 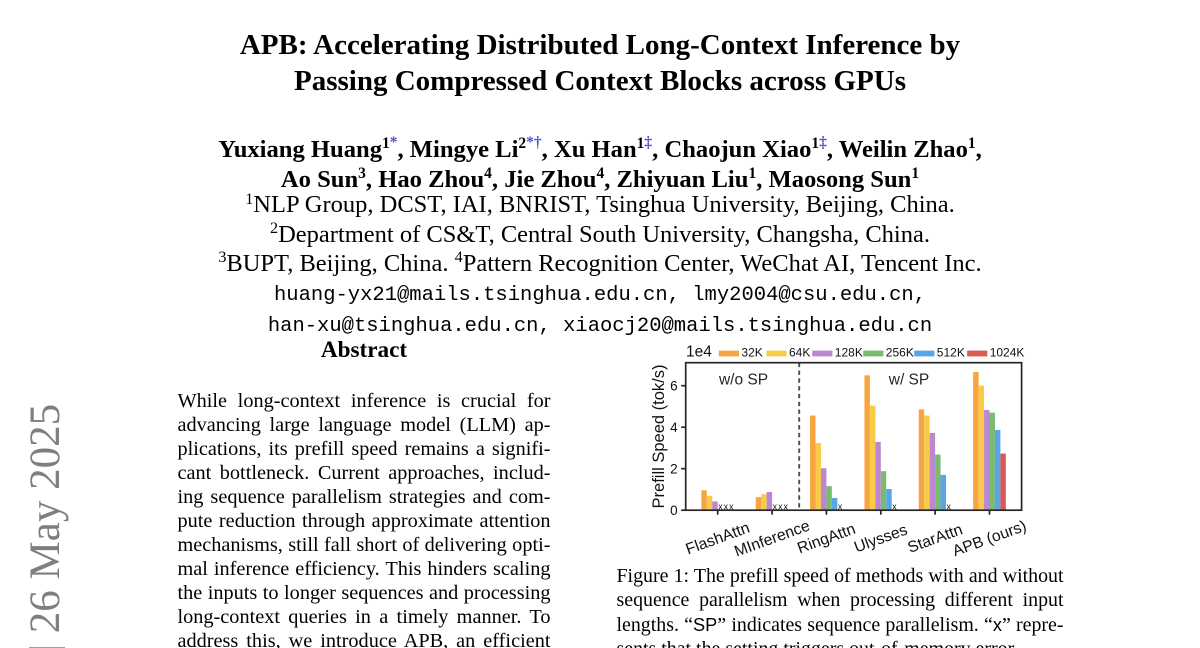 I want to click on svg-text: 128K, so click(x=849, y=353).